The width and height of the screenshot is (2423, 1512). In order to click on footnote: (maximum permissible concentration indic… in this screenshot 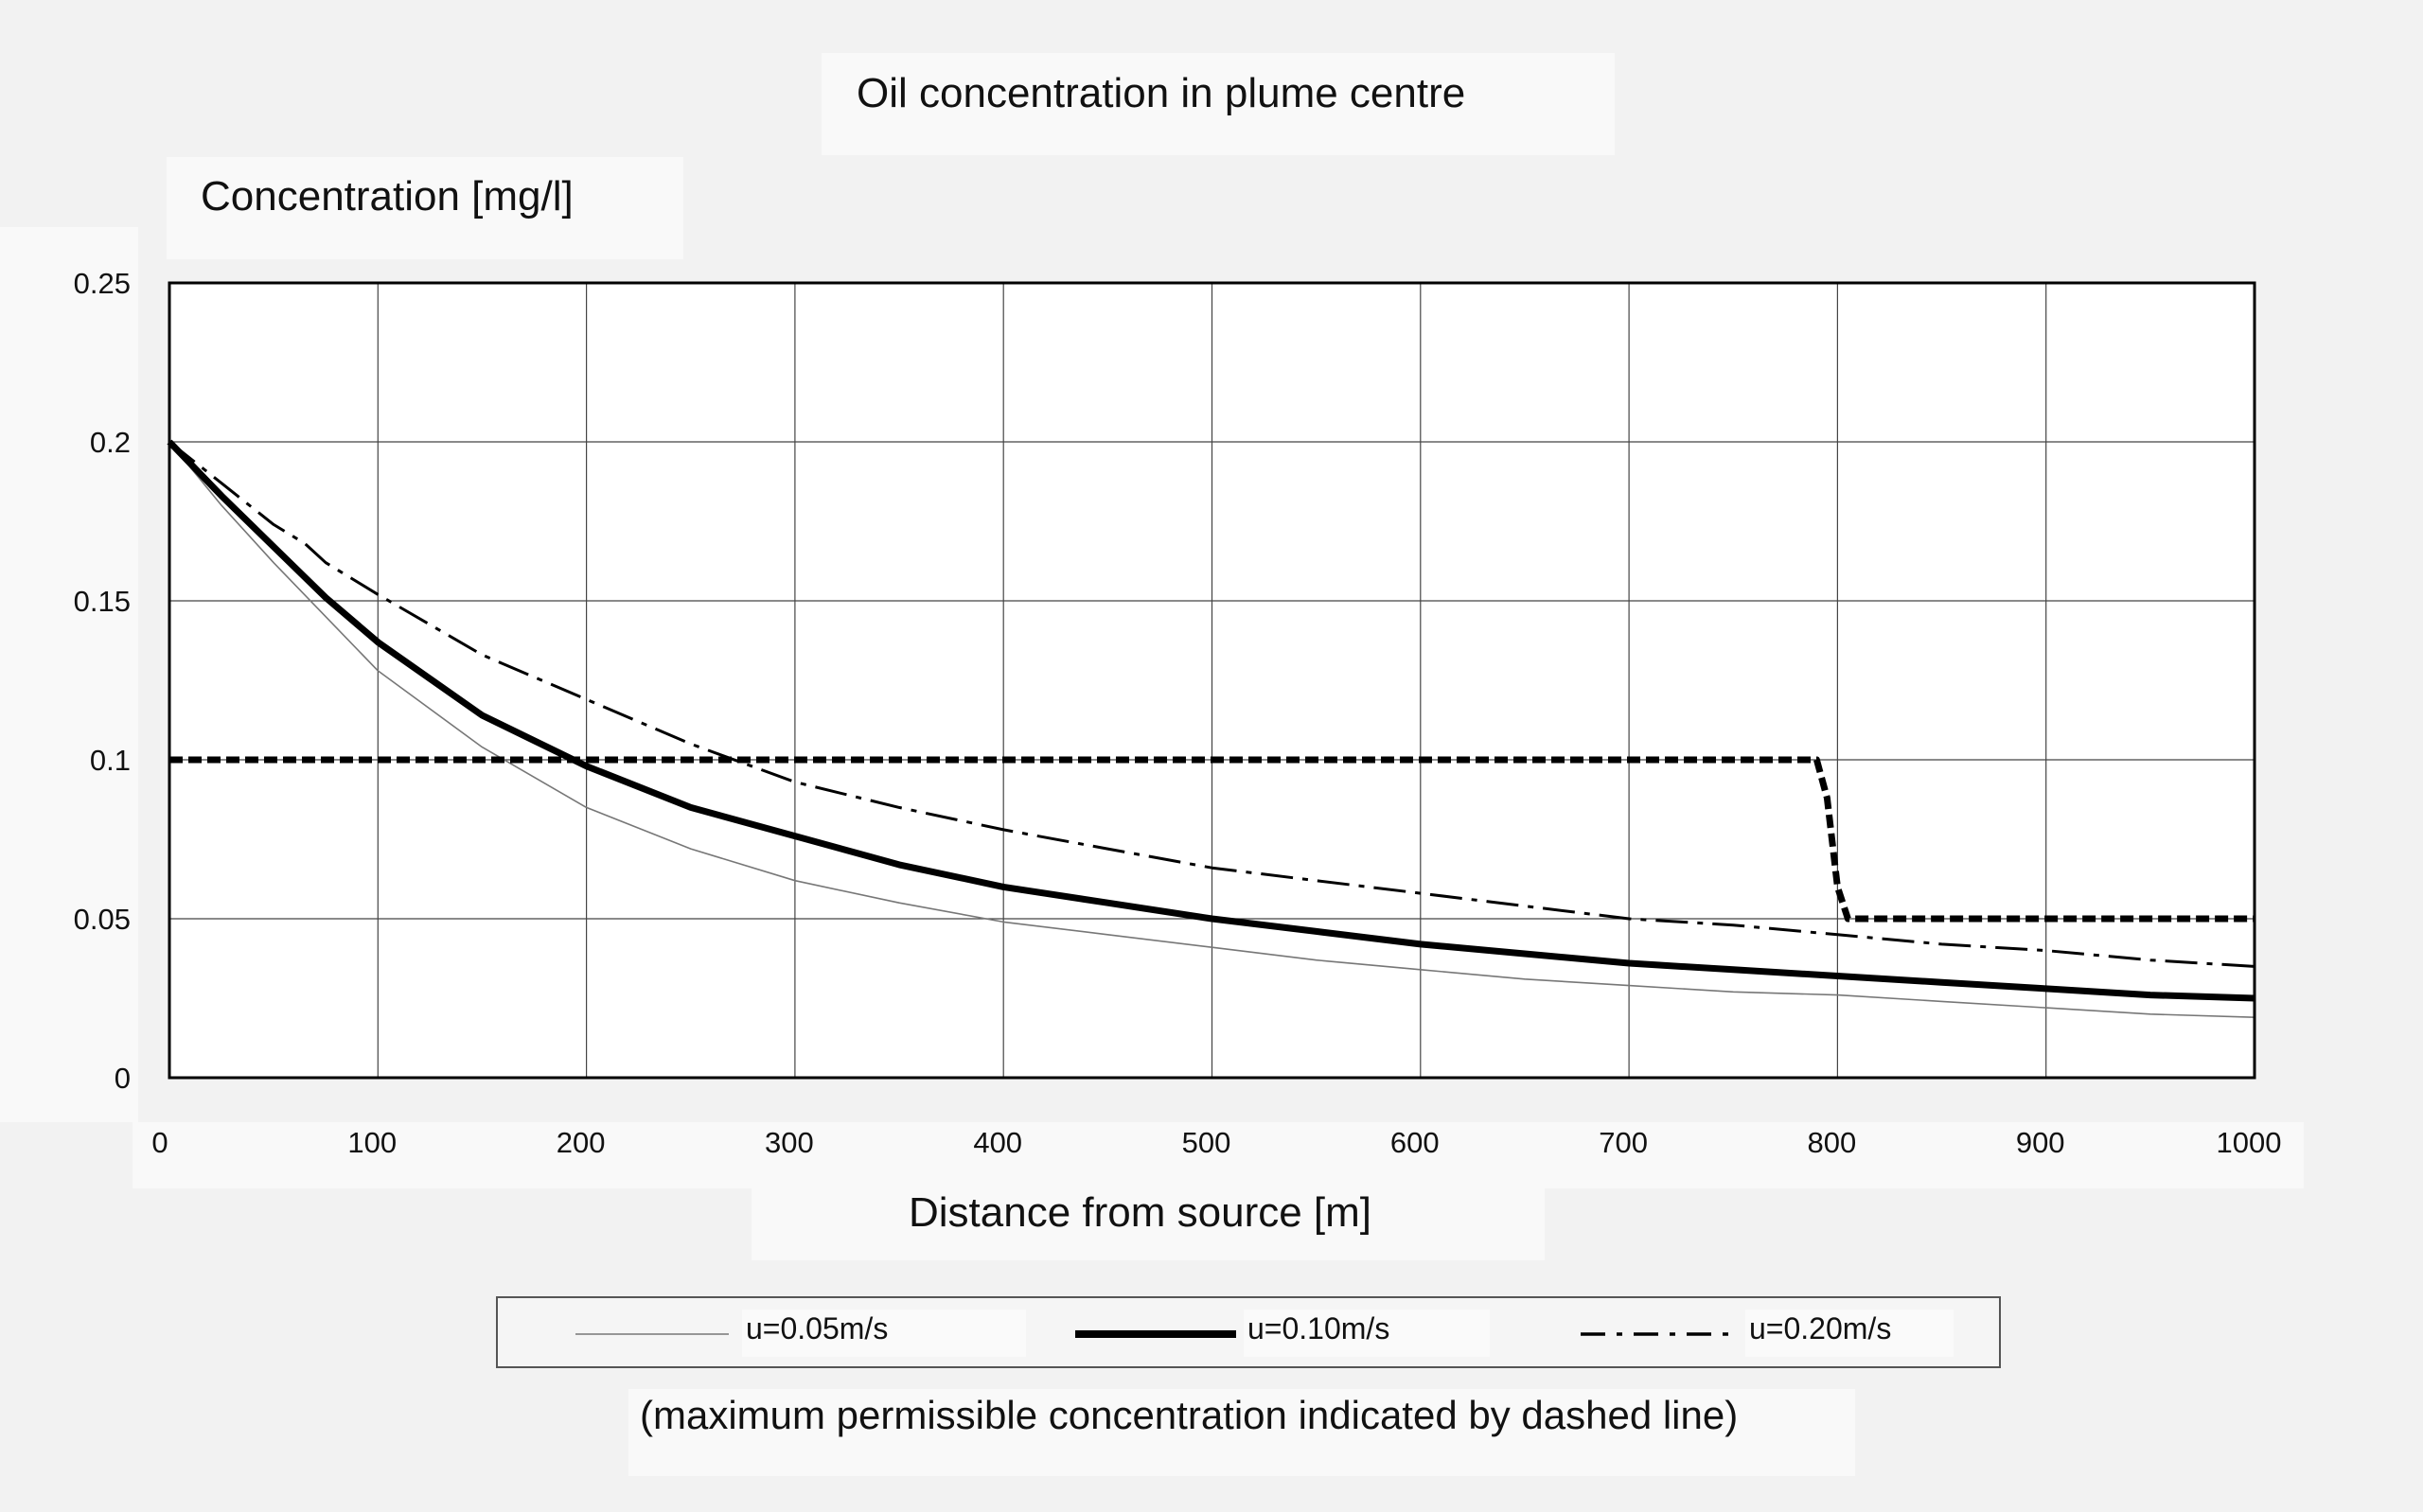, I will do `click(1189, 1415)`.